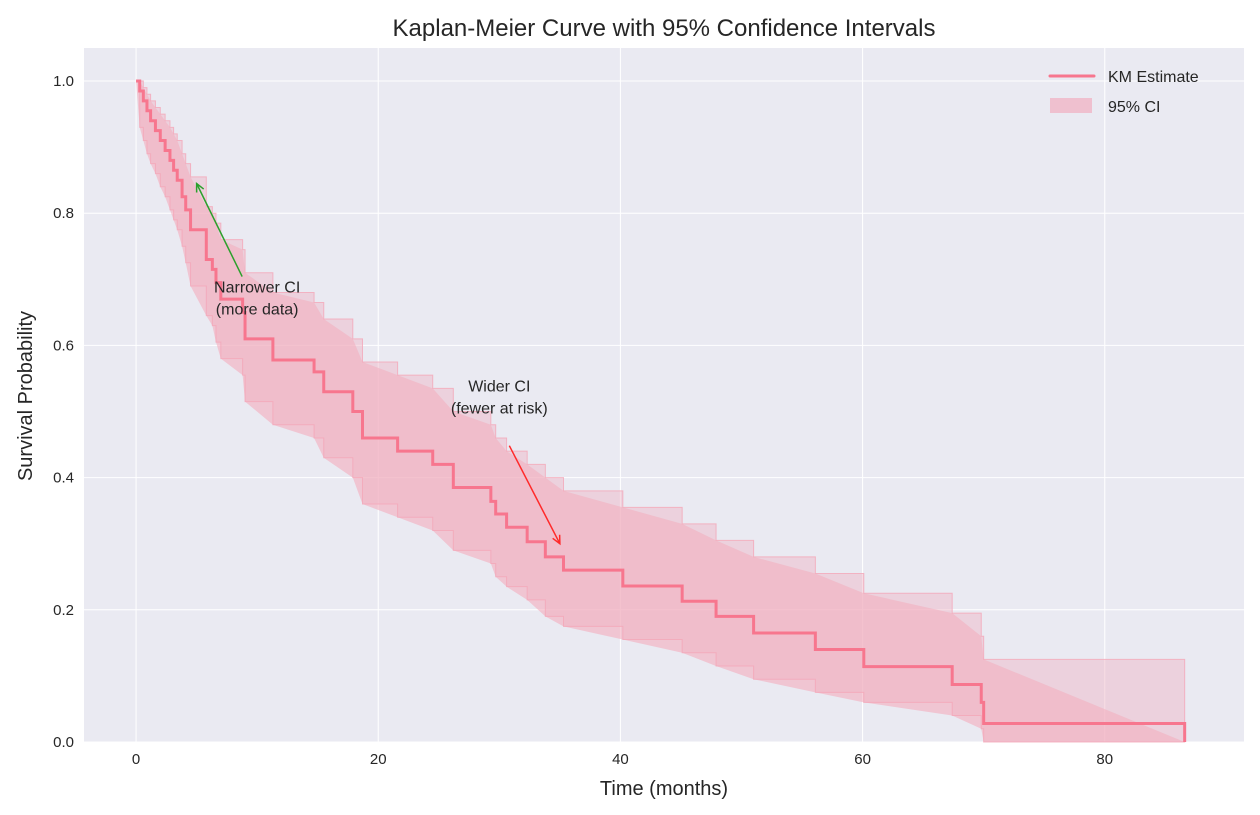  What do you see at coordinates (378, 759) in the screenshot?
I see `x-tick-label: 20` at bounding box center [378, 759].